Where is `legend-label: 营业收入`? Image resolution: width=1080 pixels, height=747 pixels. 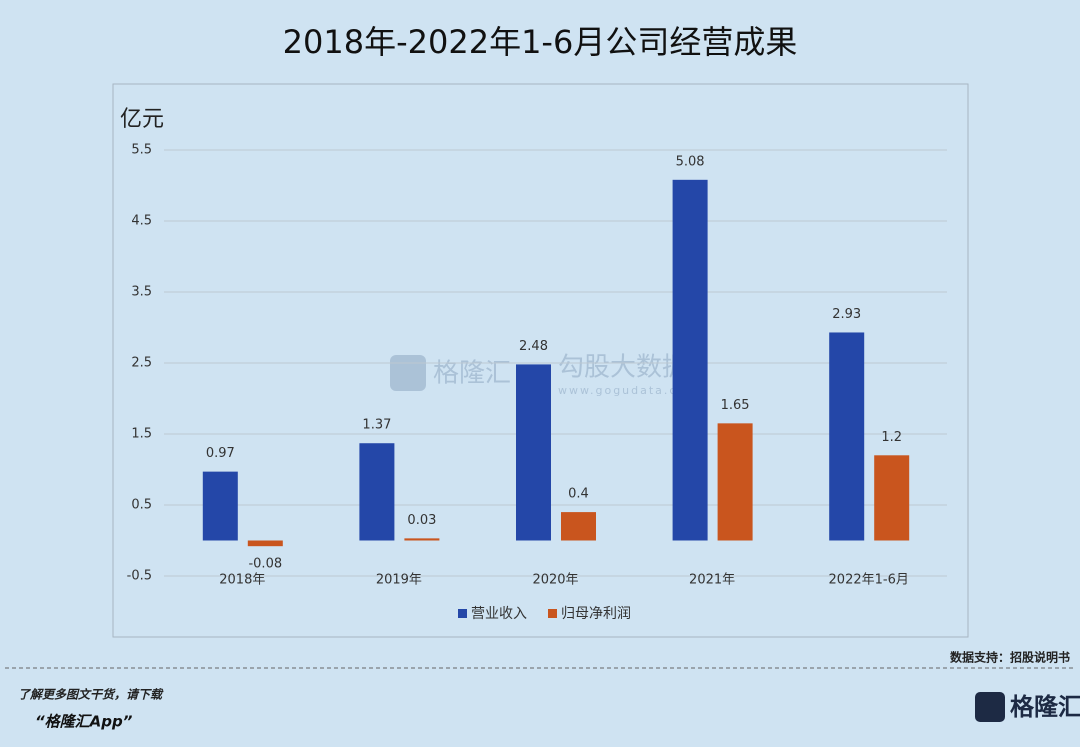 legend-label: 营业收入 is located at coordinates (499, 614).